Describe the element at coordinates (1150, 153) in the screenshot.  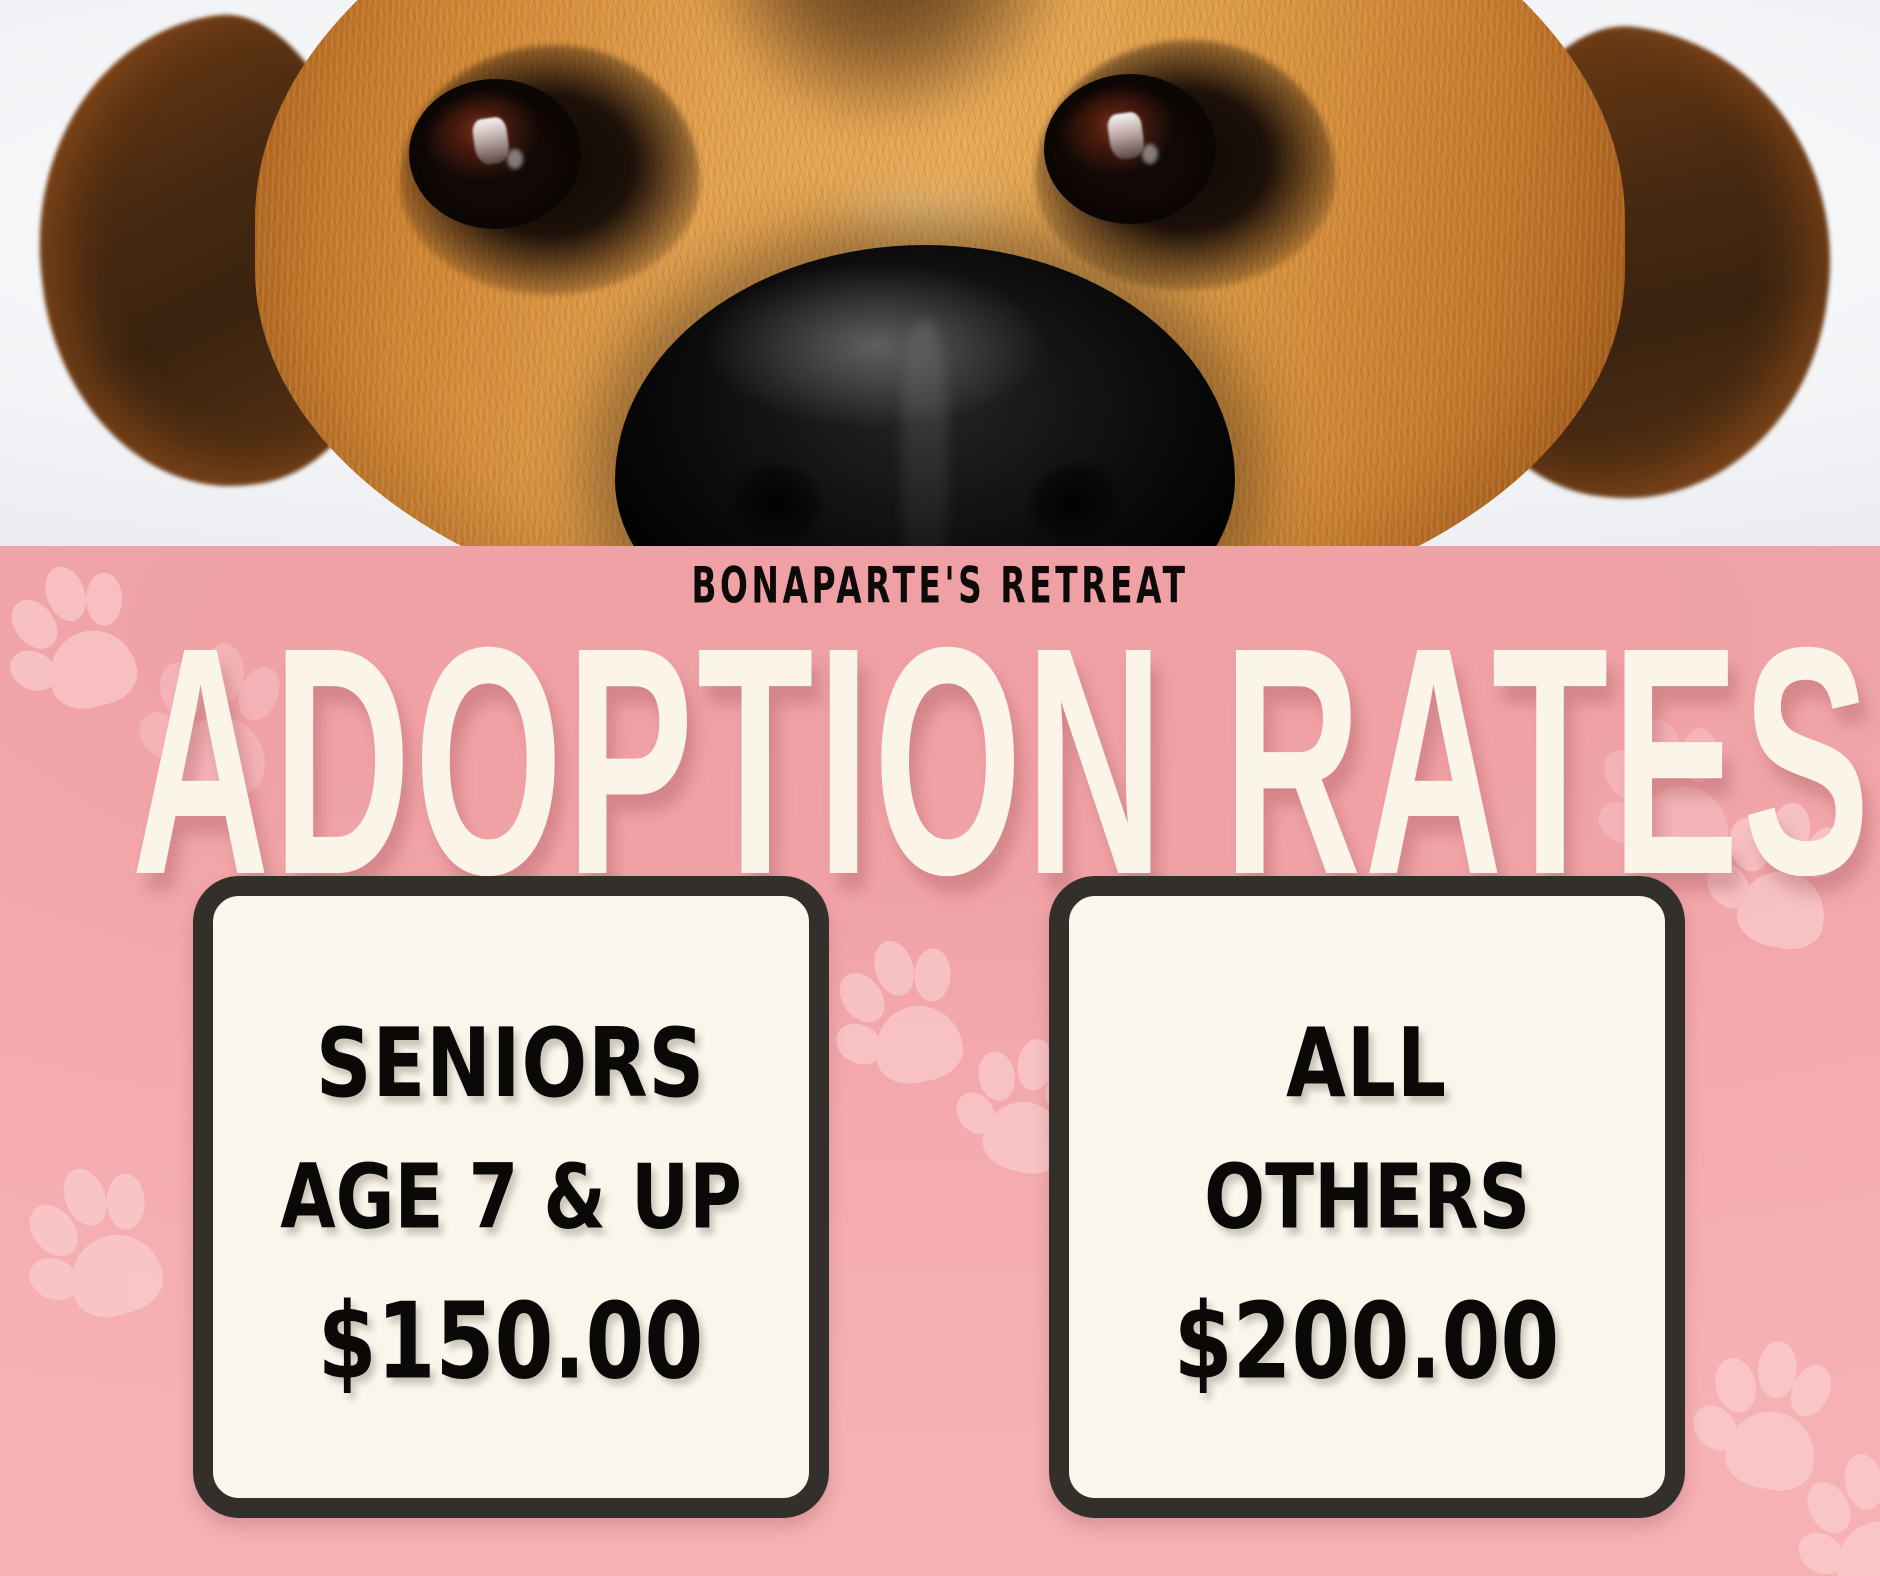
I see `eye-glint-right-secondary` at that location.